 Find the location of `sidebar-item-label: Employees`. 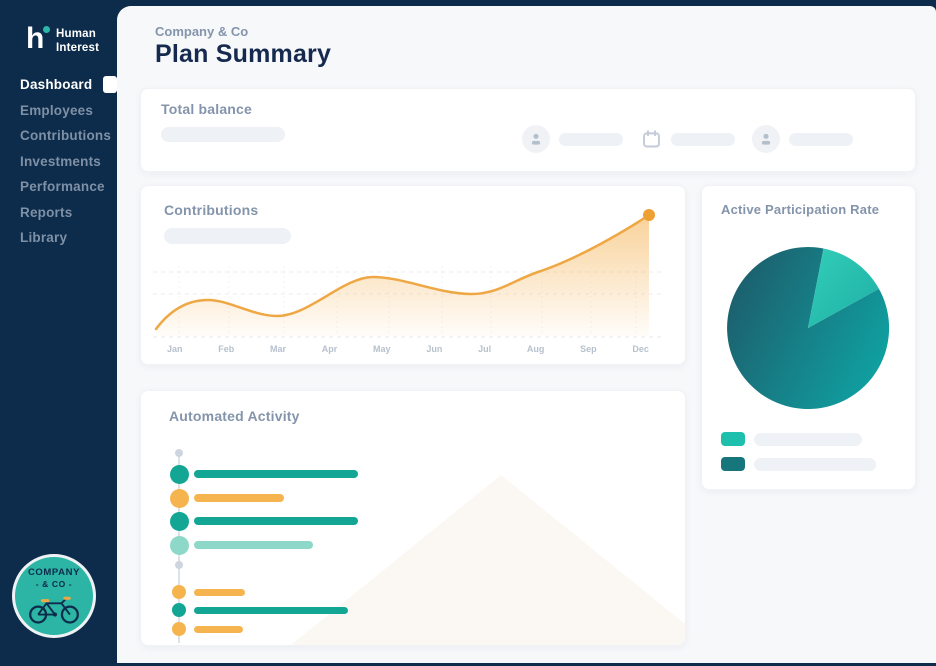

sidebar-item-label: Employees is located at coordinates (57, 110).